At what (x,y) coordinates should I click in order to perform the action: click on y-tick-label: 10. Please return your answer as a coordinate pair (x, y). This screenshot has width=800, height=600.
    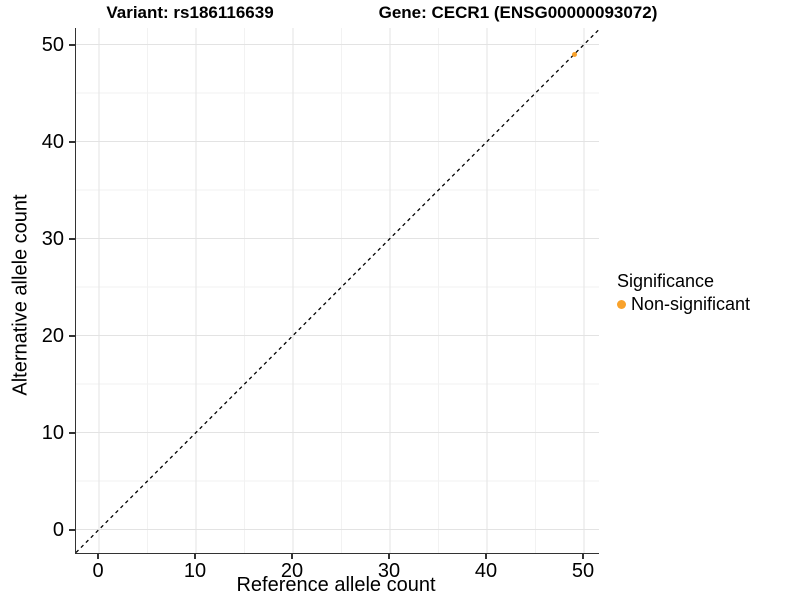
    Looking at the image, I should click on (52, 432).